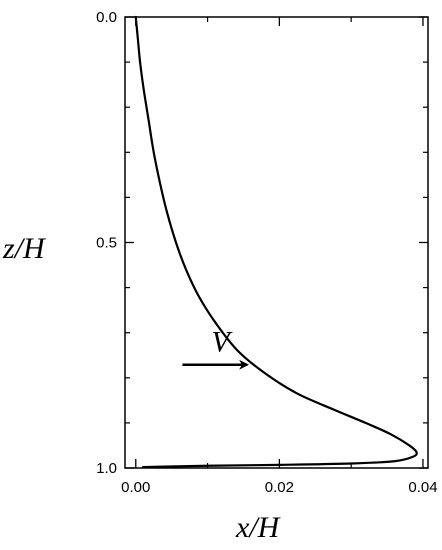  I want to click on y-axis-label: z/H, so click(24, 248).